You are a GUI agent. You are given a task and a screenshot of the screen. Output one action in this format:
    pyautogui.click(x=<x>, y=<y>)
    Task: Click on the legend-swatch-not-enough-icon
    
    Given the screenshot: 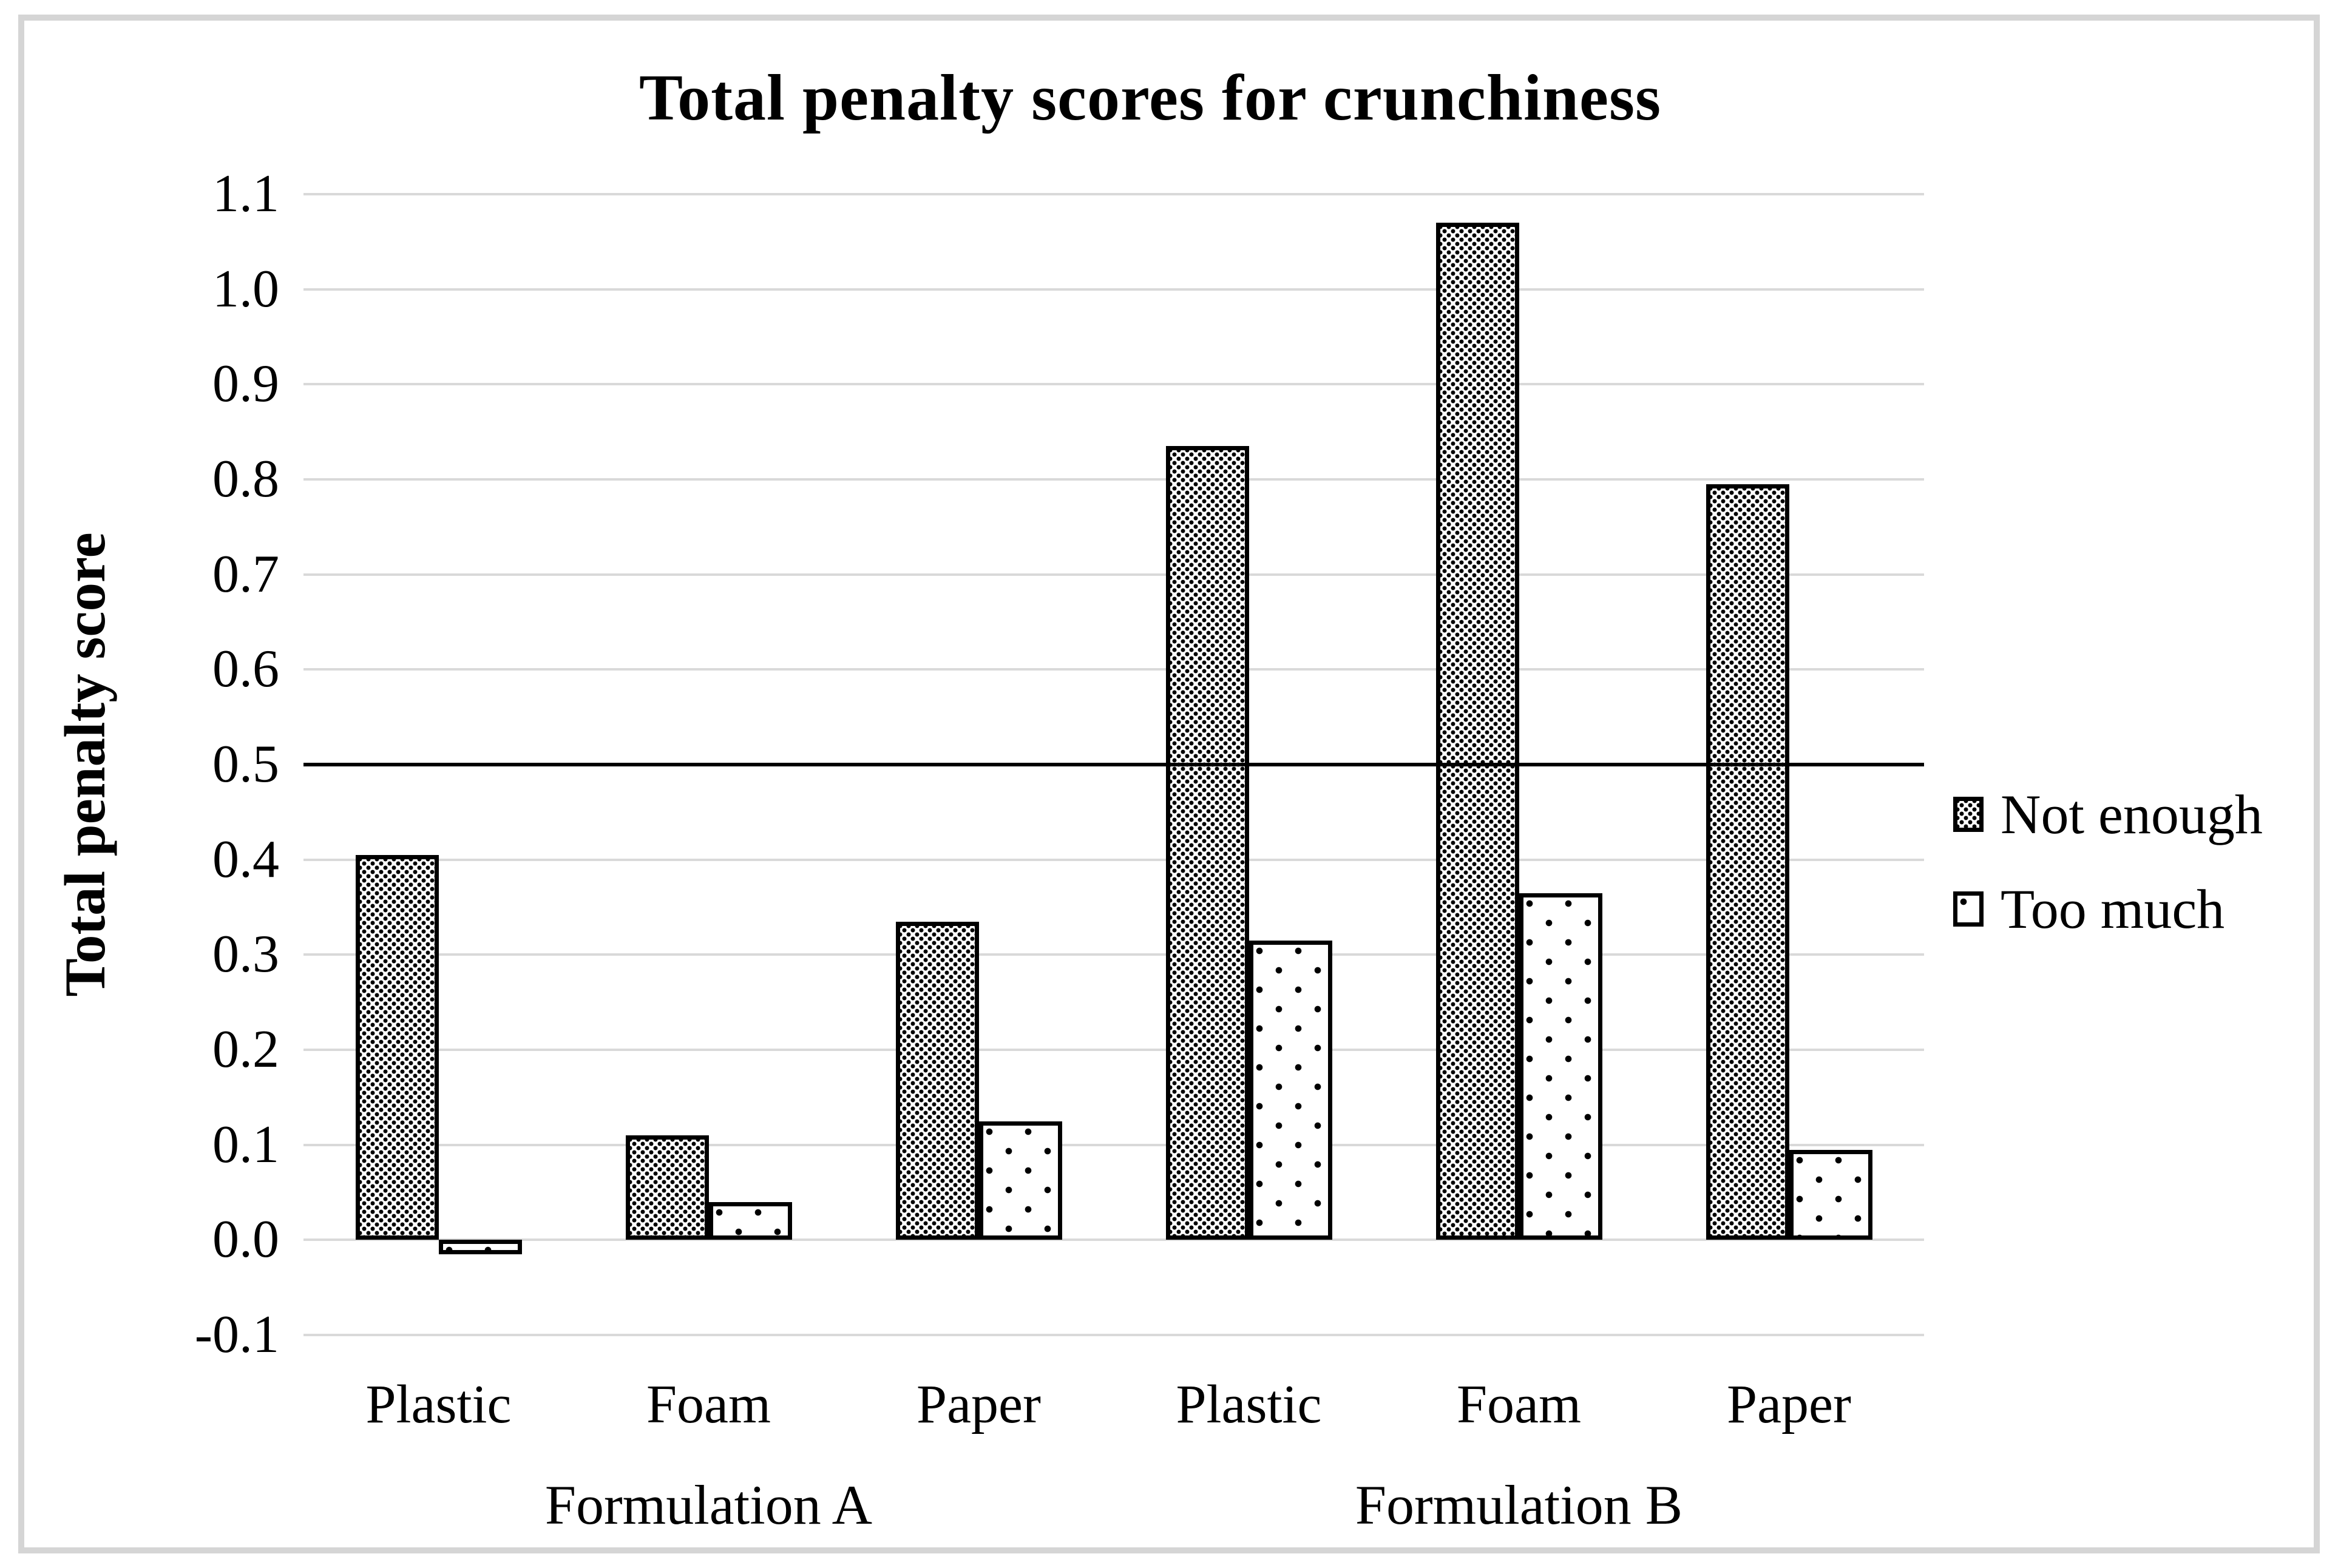 What is the action you would take?
    pyautogui.click(x=1968, y=815)
    